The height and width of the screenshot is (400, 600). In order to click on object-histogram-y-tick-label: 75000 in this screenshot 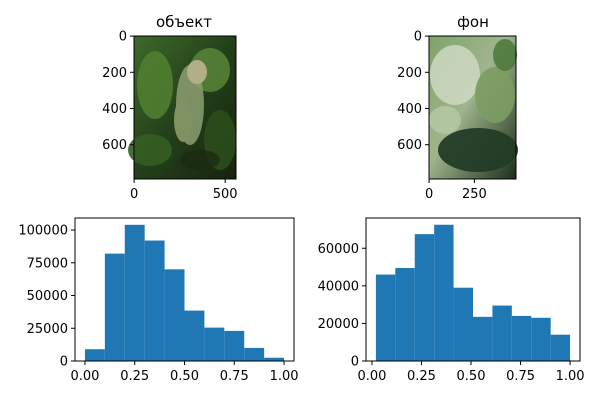, I will do `click(47, 263)`.